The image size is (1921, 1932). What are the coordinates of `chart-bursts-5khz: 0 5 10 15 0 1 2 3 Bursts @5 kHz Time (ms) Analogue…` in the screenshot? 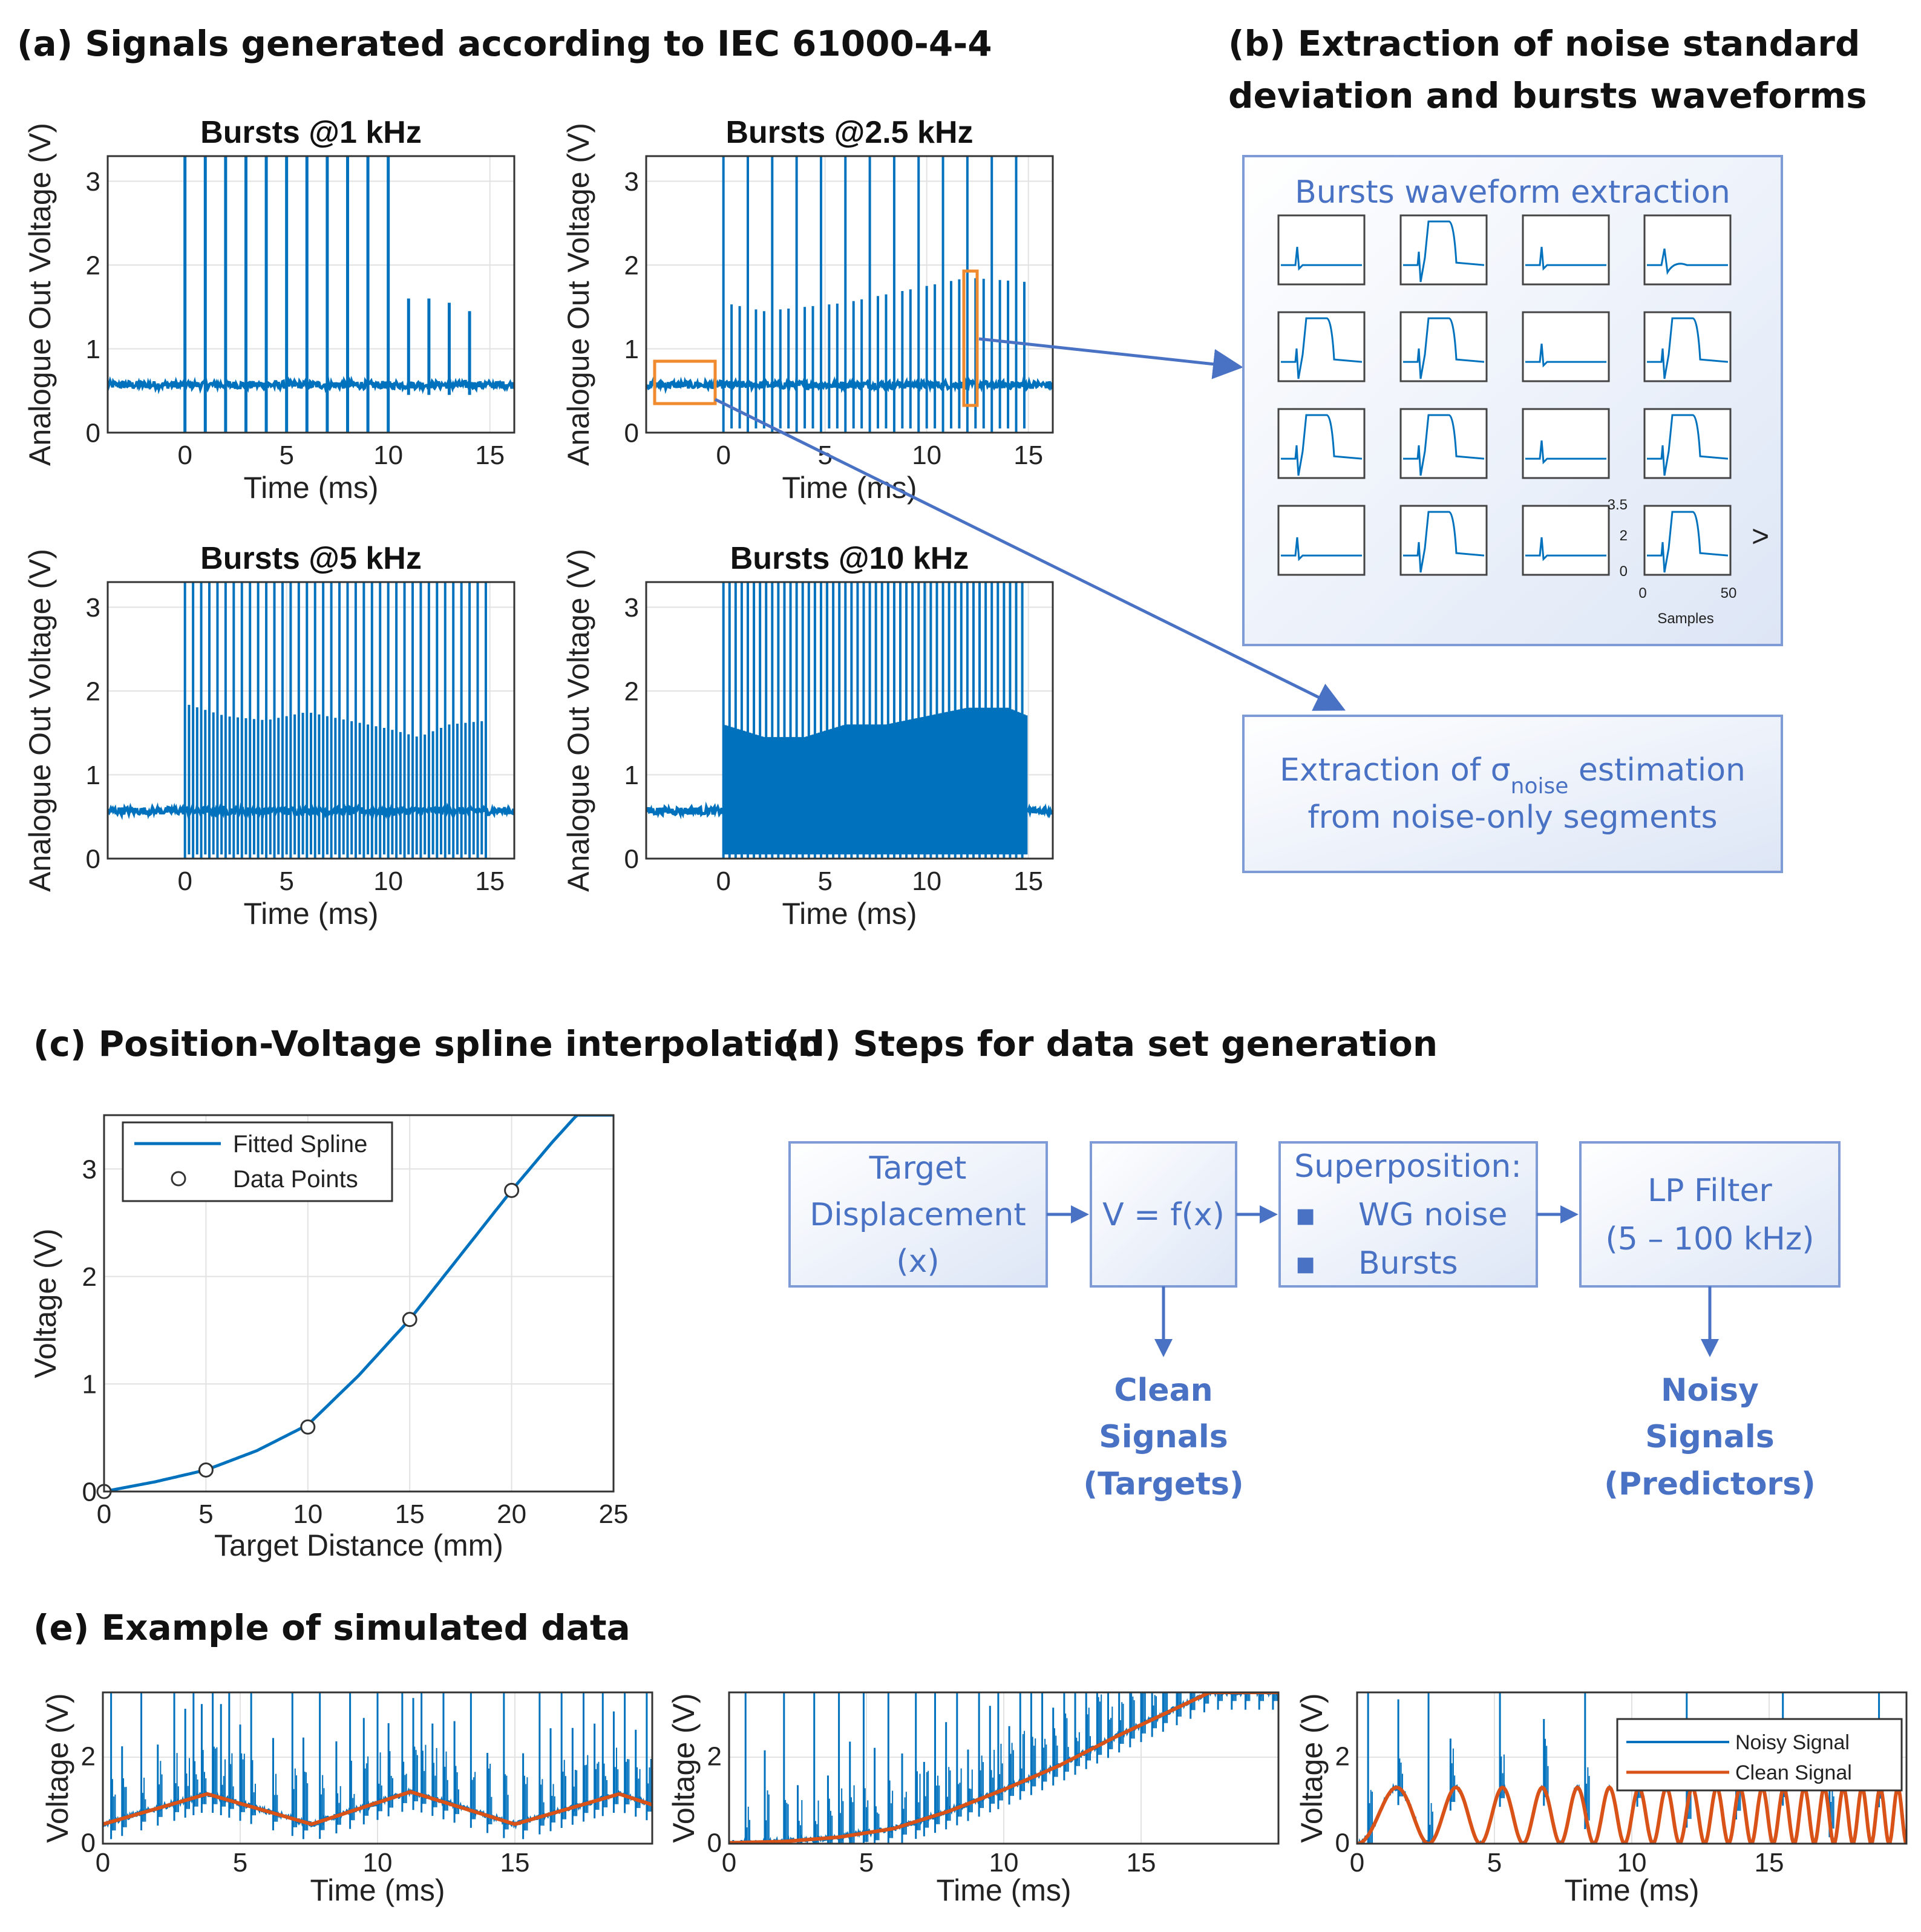 It's located at (269, 736).